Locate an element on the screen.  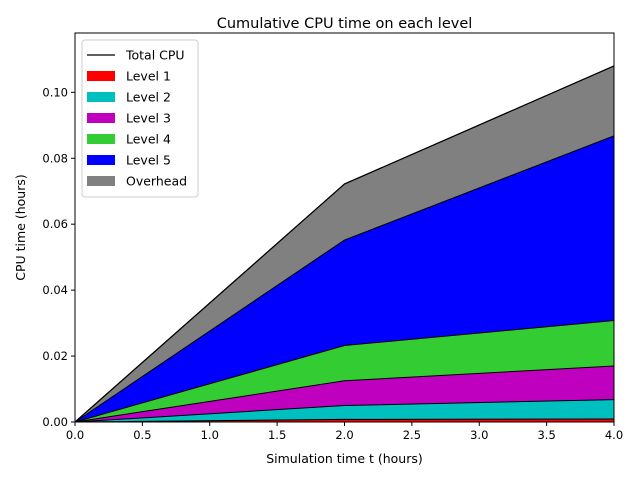
x-tick-label: 3.5 is located at coordinates (546, 435).